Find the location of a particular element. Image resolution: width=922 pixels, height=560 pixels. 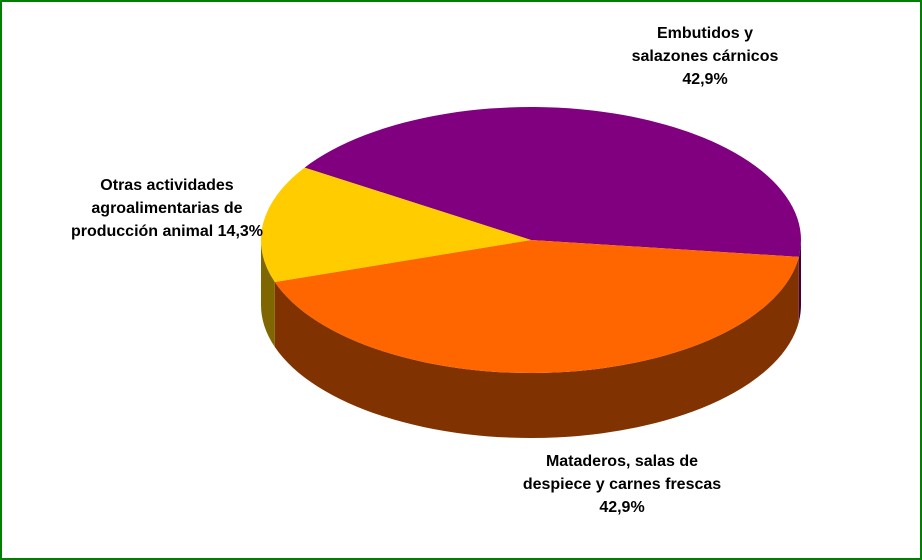

value-label: 14,3% is located at coordinates (240, 231).